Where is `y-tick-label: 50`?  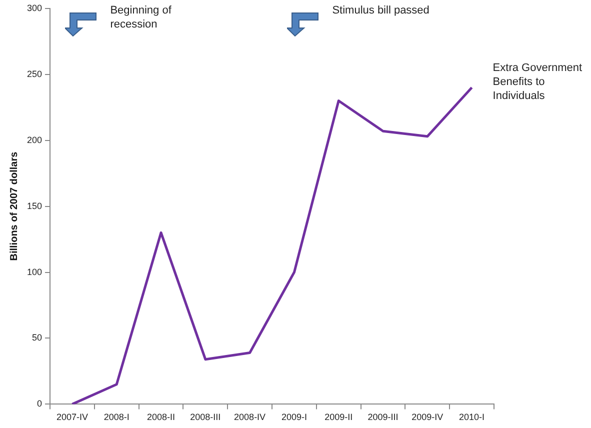
y-tick-label: 50 is located at coordinates (37, 337).